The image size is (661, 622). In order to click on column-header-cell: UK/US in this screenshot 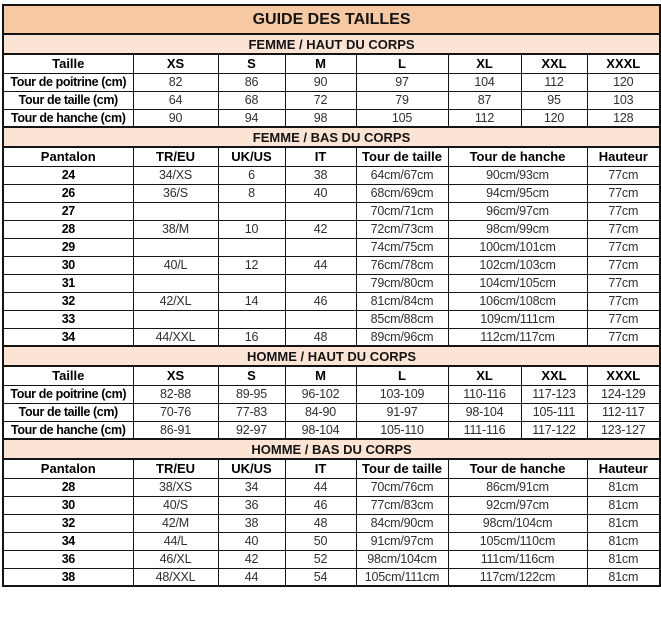, I will do `click(251, 468)`.